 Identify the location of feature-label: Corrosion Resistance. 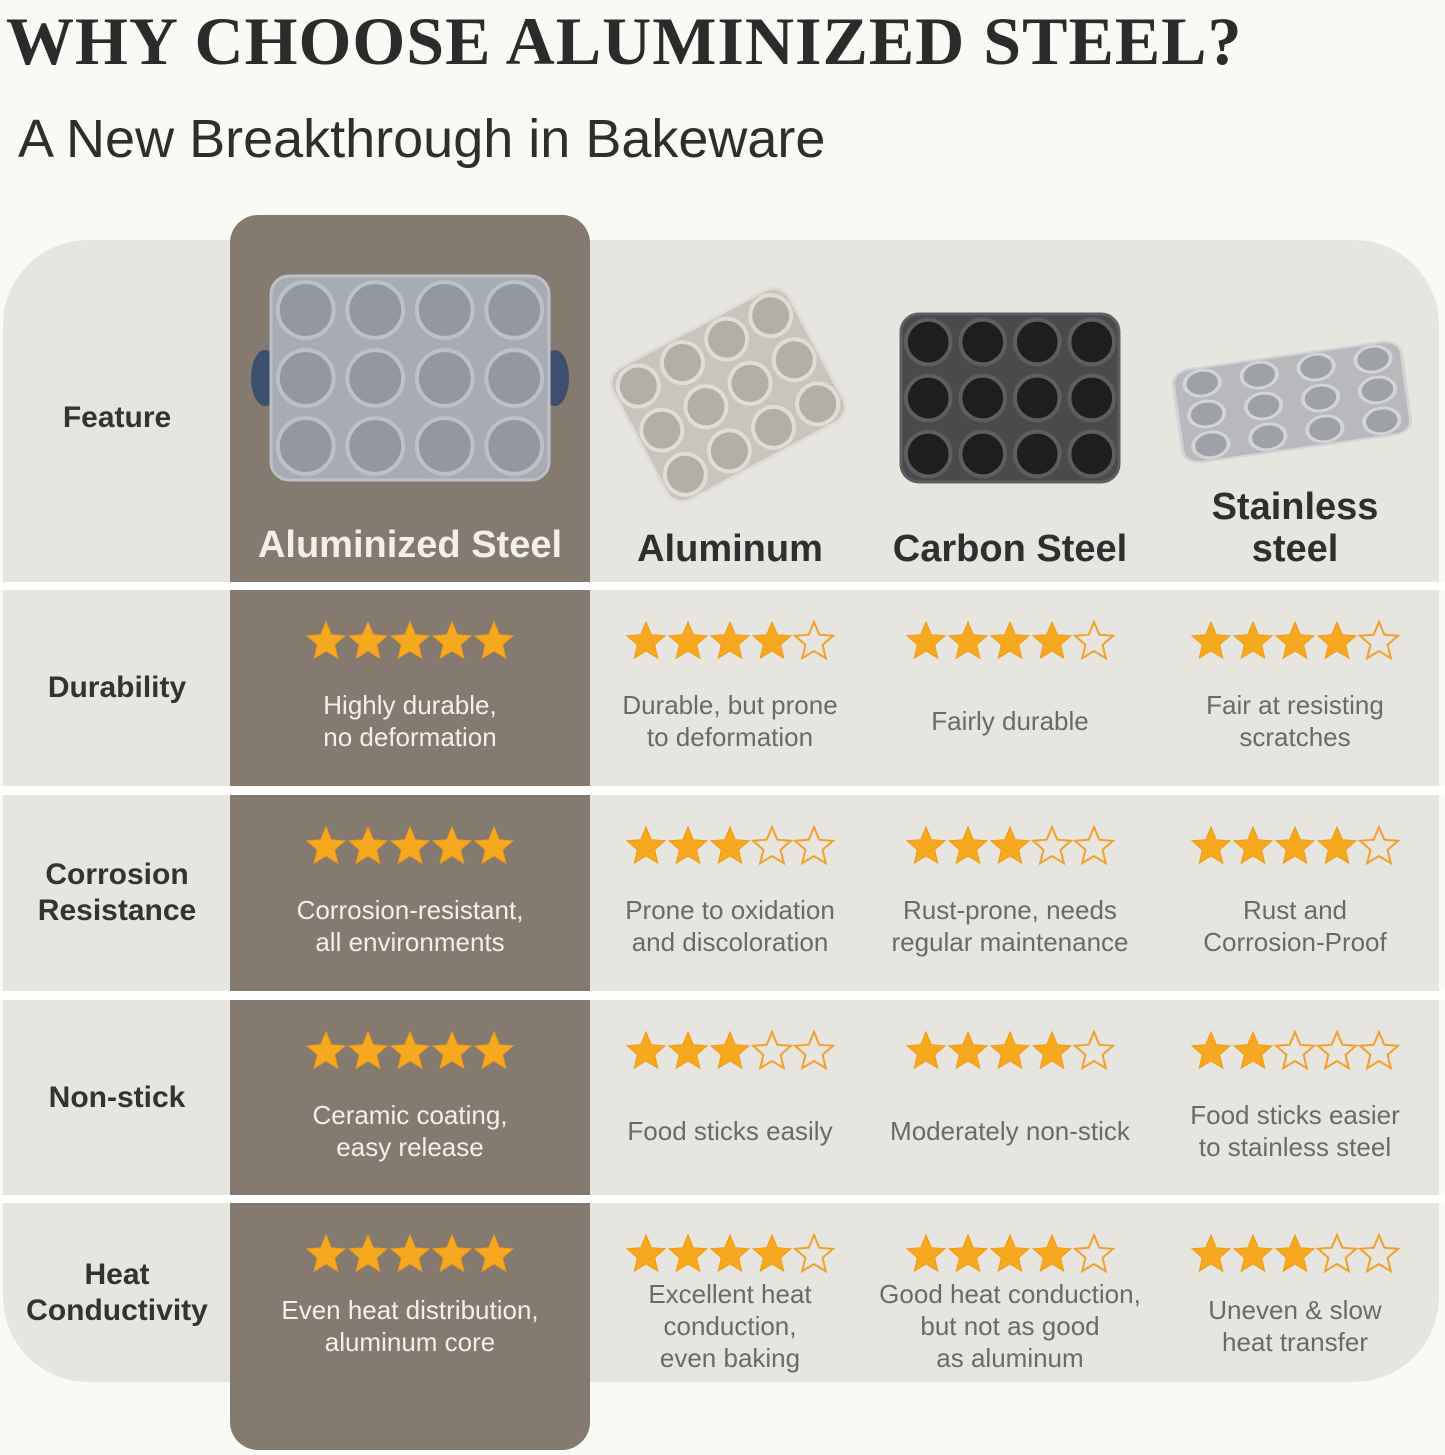
(117, 892).